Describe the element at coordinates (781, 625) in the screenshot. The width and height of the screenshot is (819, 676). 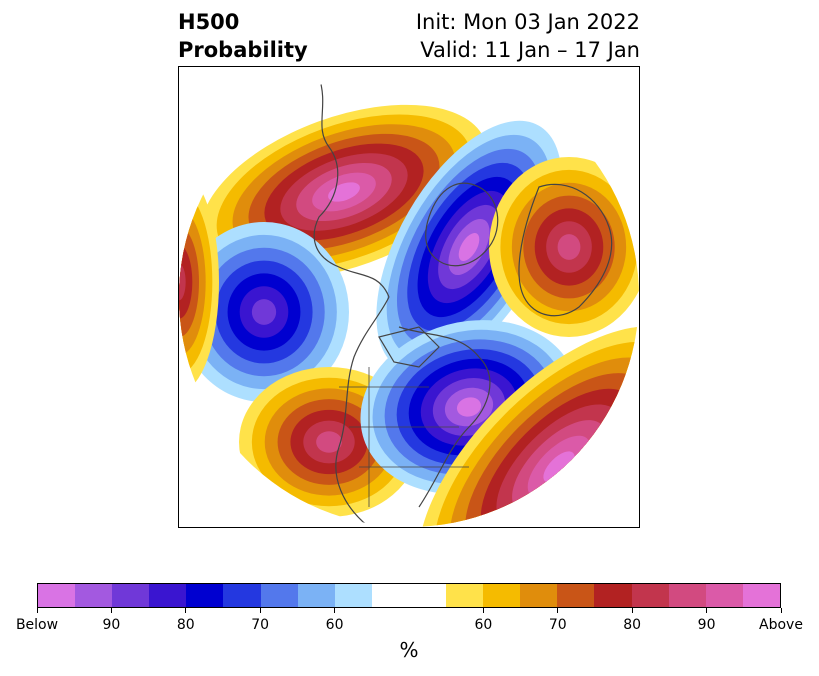
I see `colorbar-tick-label: Above` at that location.